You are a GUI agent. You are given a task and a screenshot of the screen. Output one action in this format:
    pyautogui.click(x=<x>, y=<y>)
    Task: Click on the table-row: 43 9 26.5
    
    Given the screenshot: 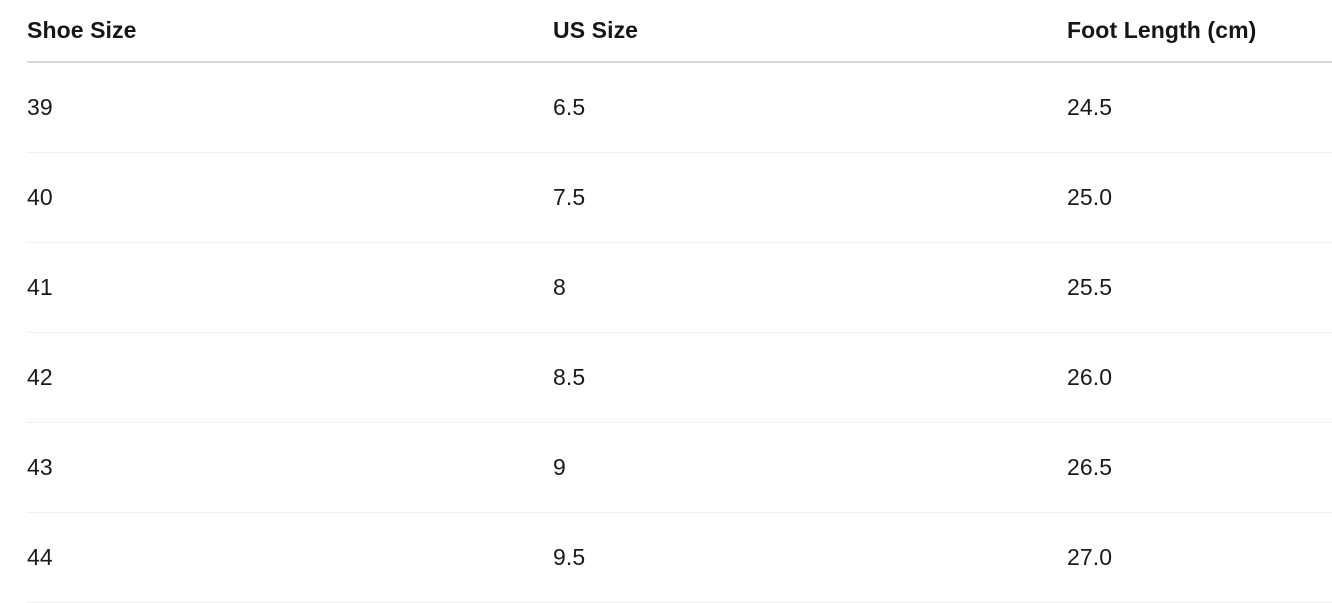 What is the action you would take?
    pyautogui.click(x=679, y=467)
    